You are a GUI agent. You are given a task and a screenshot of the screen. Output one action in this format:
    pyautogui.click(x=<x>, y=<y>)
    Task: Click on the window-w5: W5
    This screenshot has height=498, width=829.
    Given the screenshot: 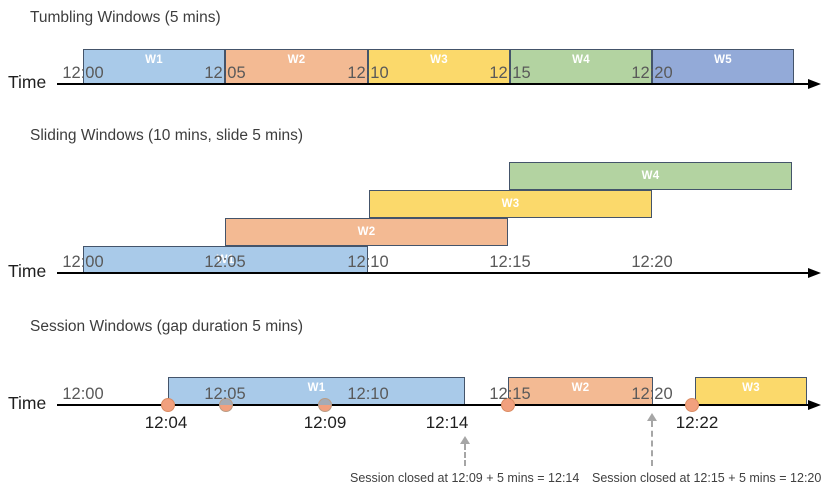 What is the action you would take?
    pyautogui.click(x=723, y=66)
    